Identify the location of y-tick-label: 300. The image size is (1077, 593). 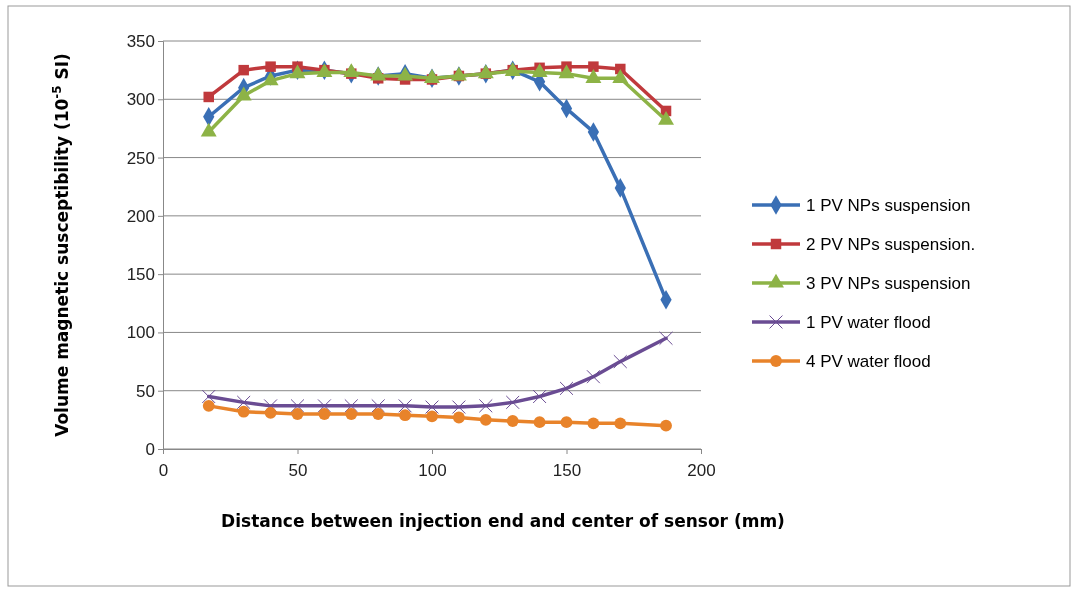
(140, 100).